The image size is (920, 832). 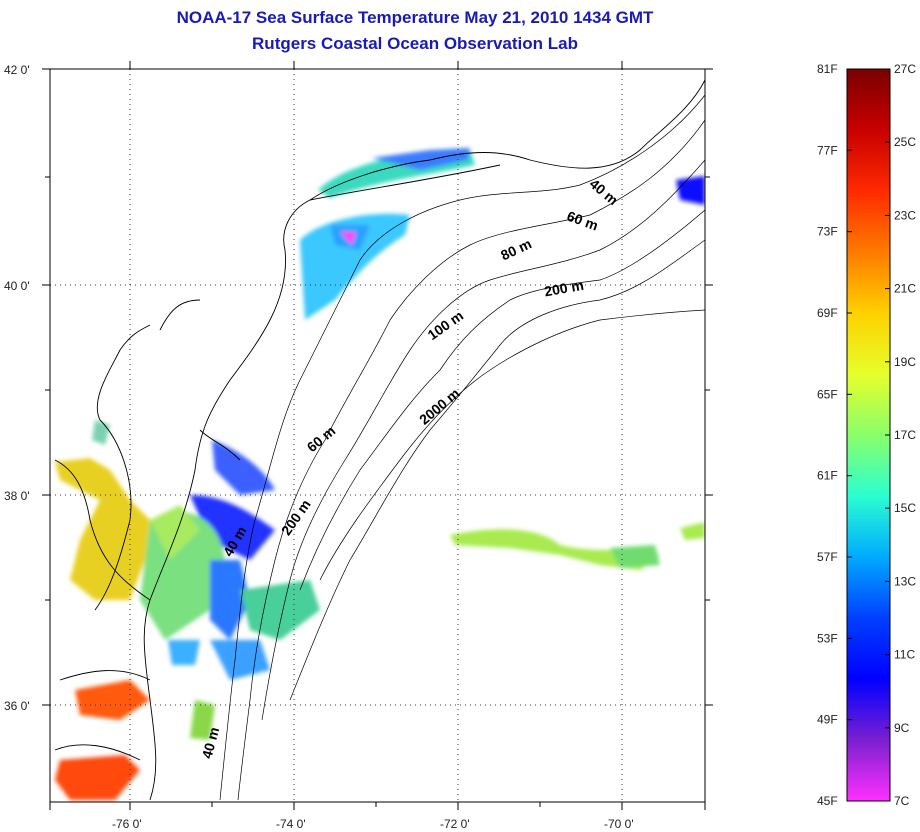 I want to click on colorbar-celsius-label: 27C, so click(x=905, y=69).